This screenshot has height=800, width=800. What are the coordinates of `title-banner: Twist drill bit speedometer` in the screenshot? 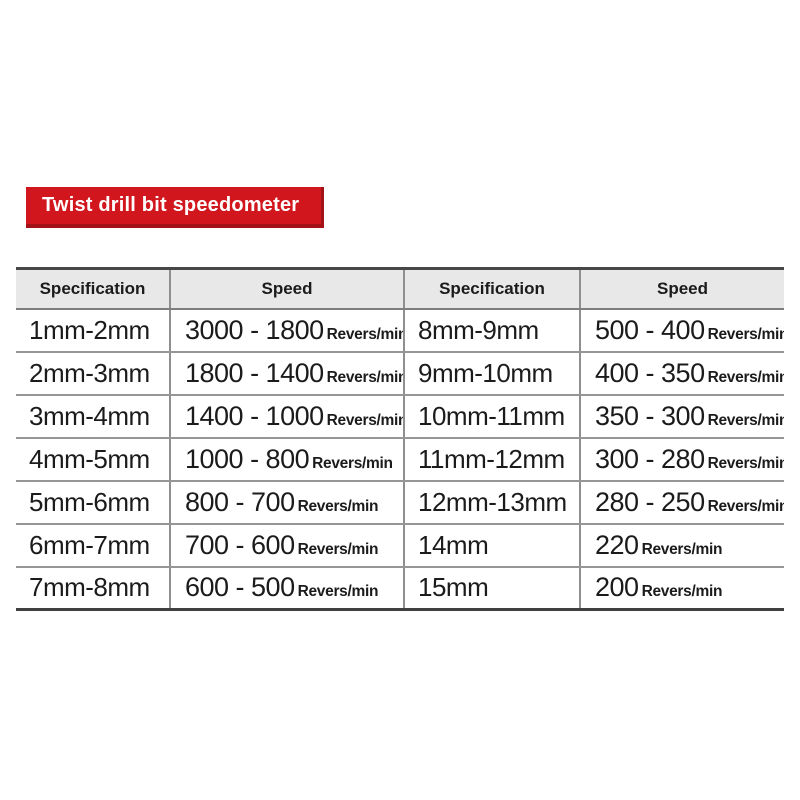 It's located at (175, 207).